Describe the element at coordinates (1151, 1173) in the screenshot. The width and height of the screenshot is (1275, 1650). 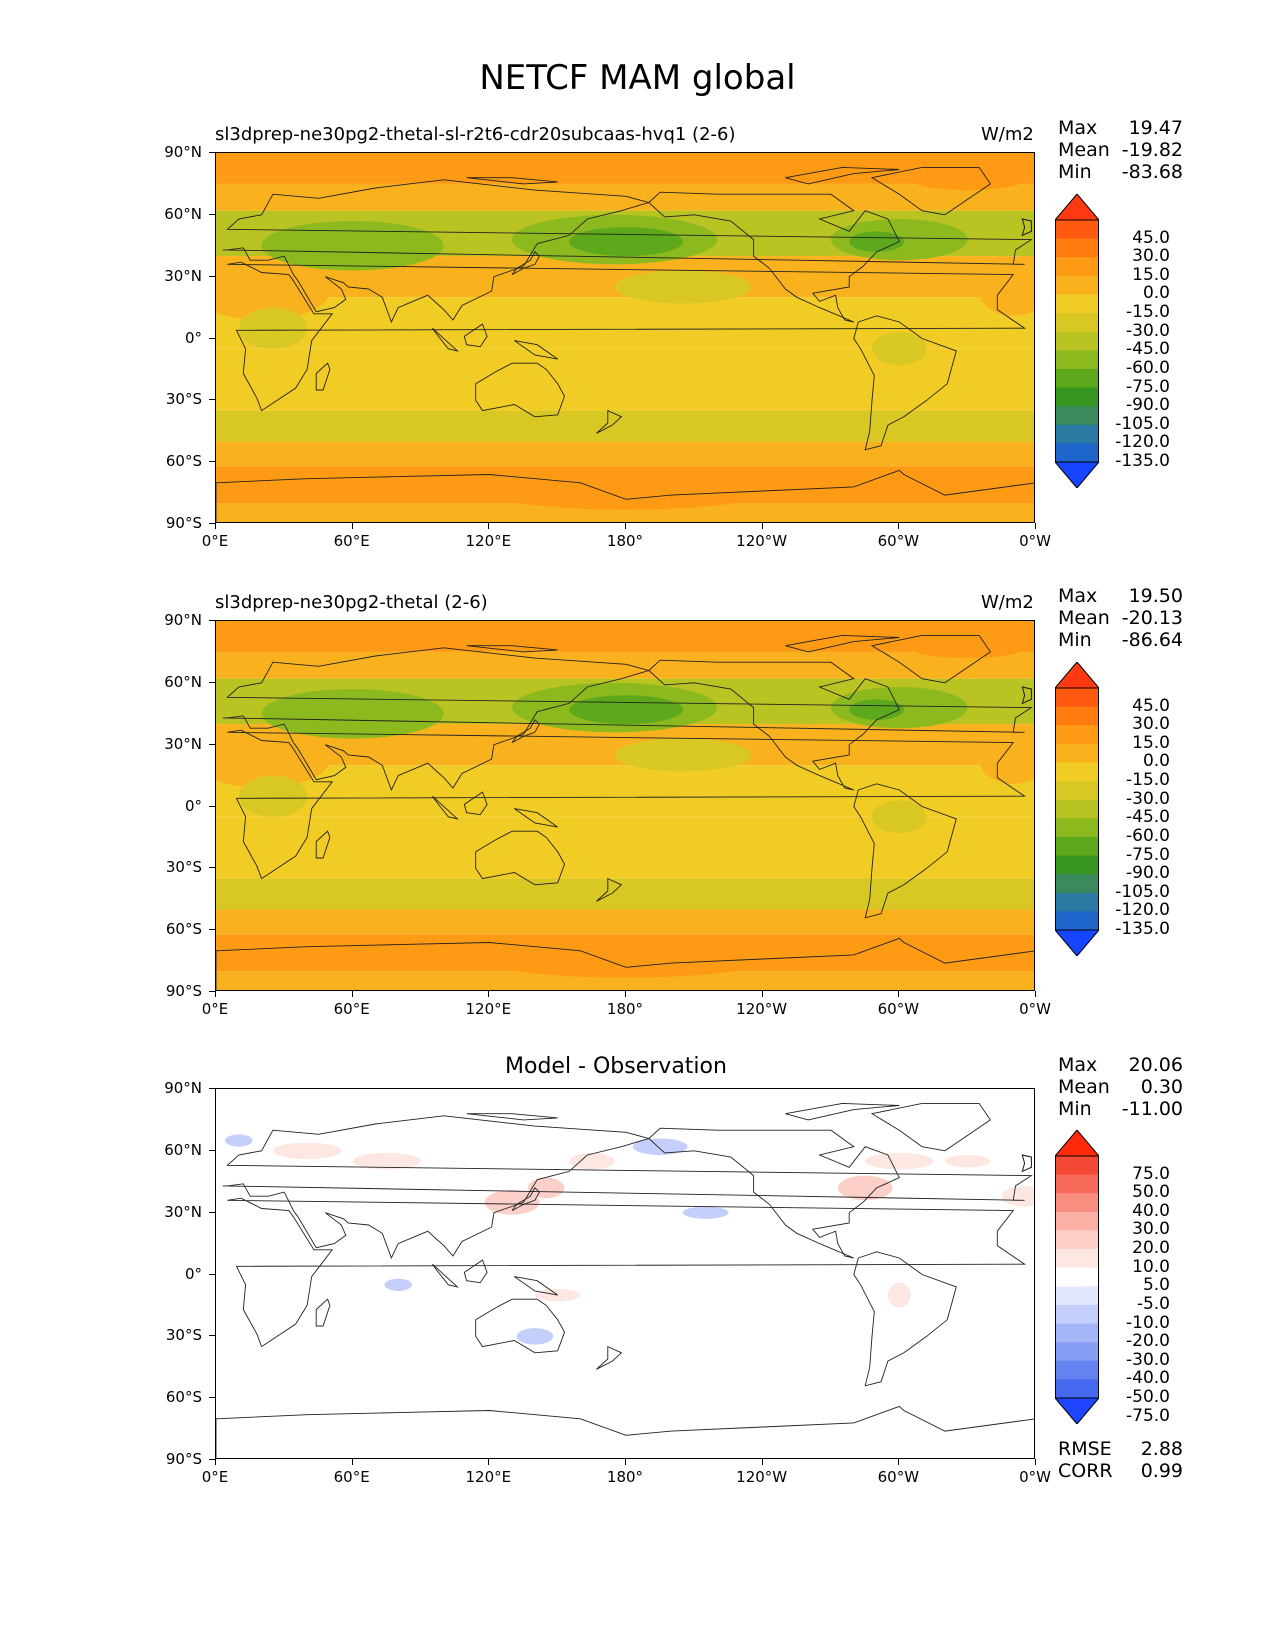
I see `colorbar-label: 75.0` at that location.